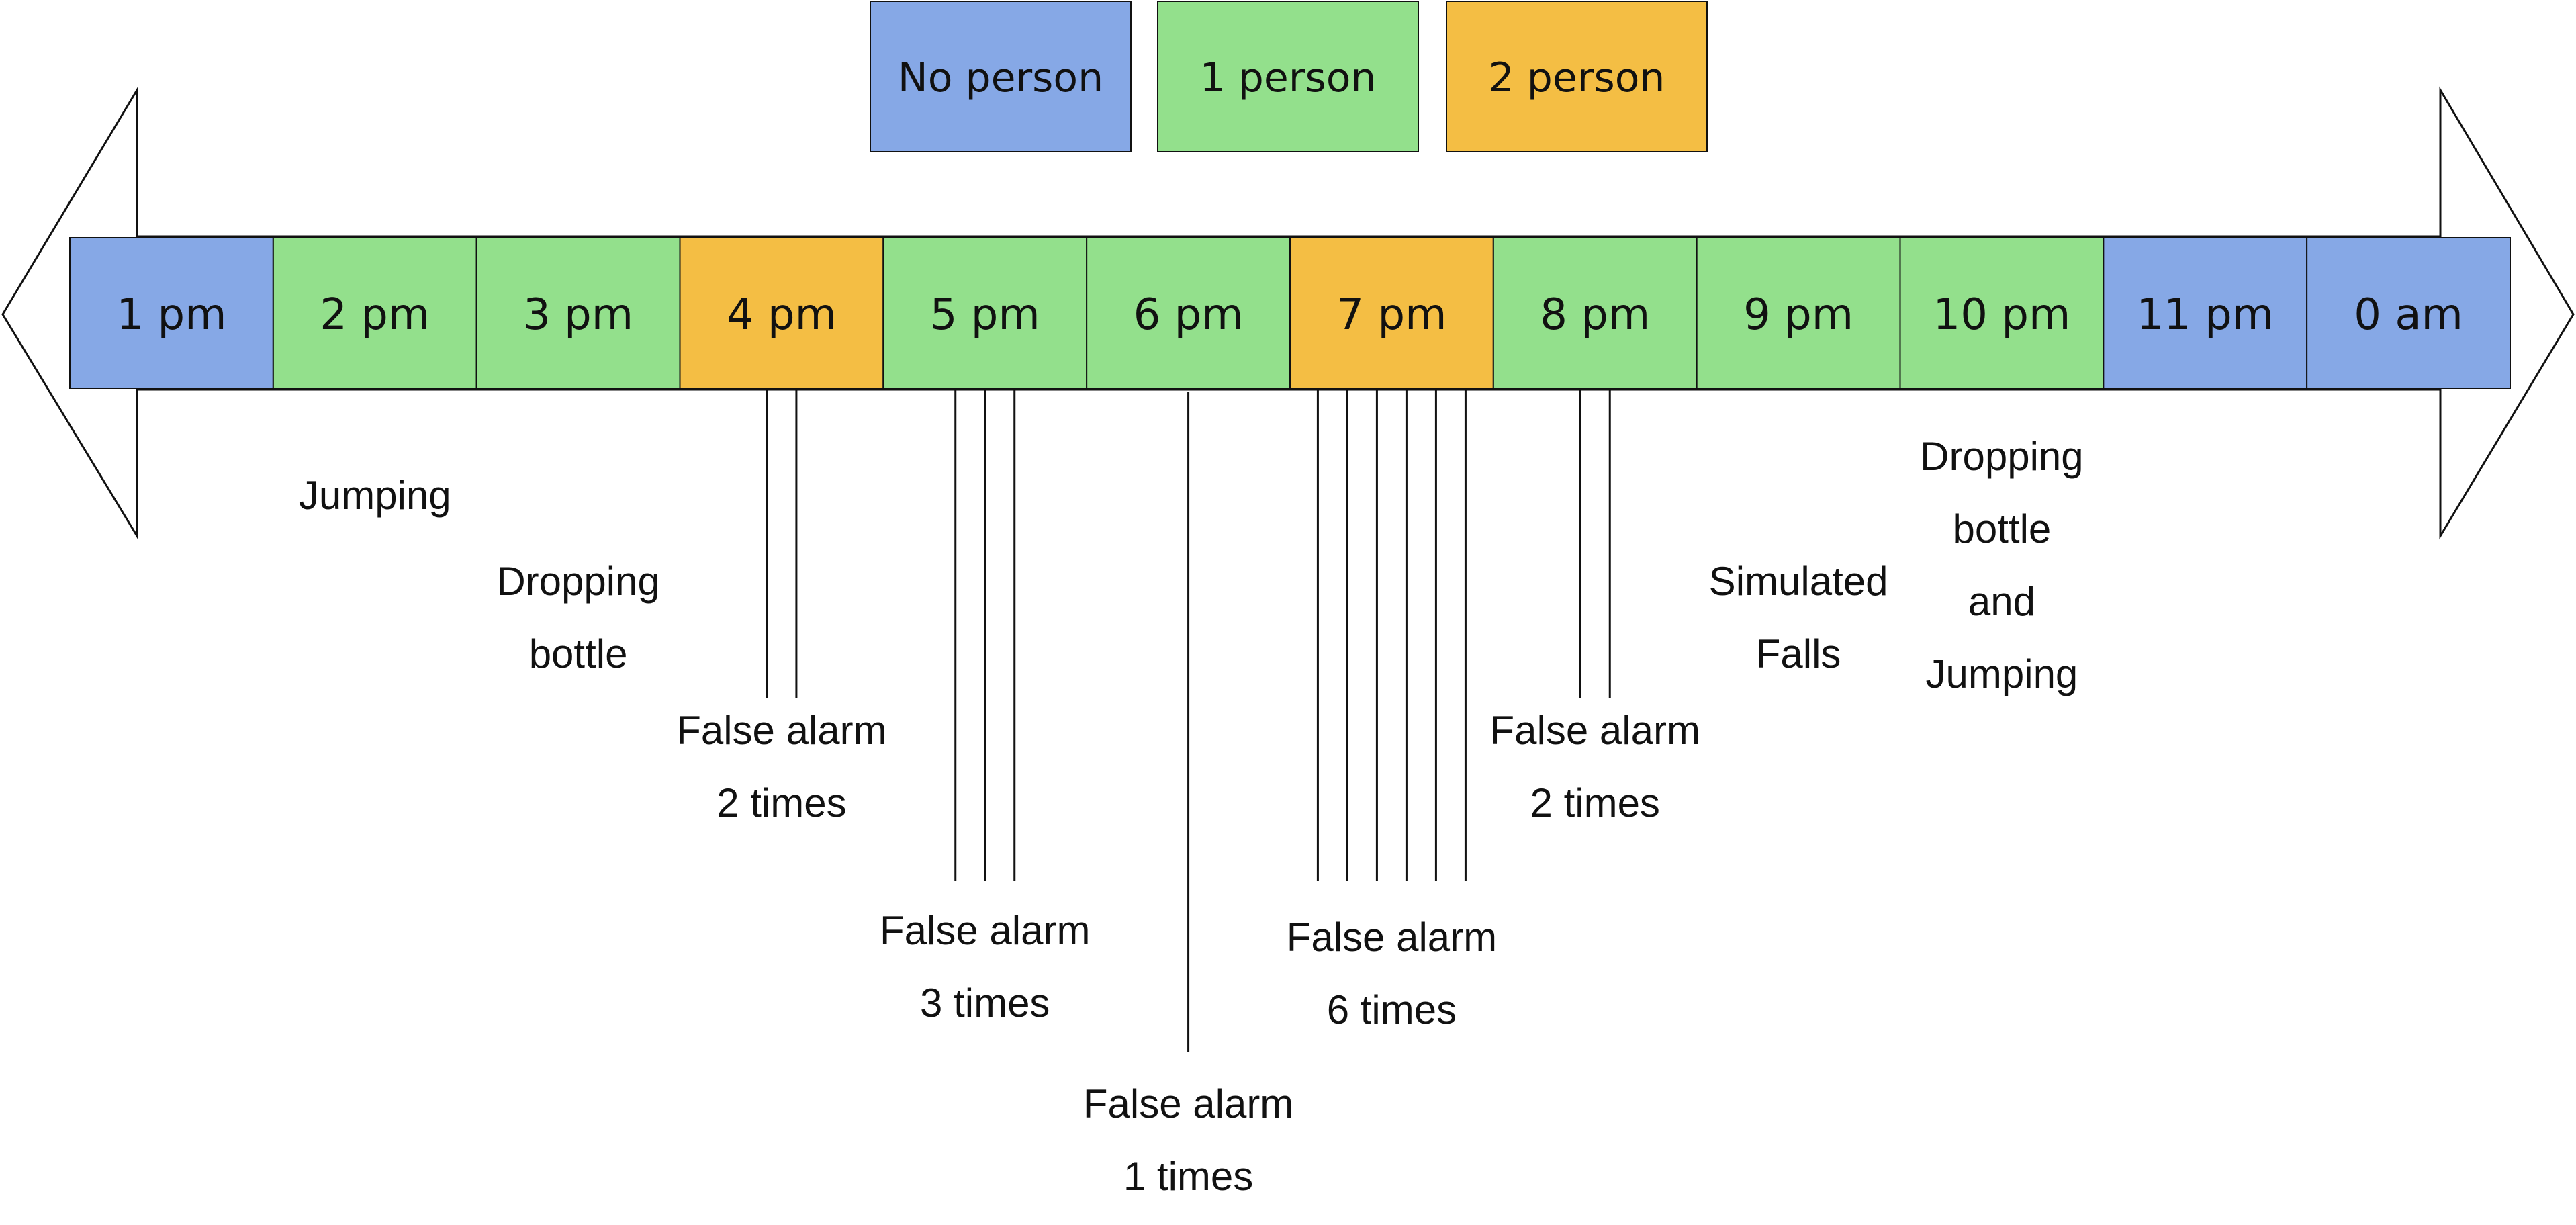 The height and width of the screenshot is (1225, 2576). I want to click on timeline-cell-label: 0 am, so click(2408, 315).